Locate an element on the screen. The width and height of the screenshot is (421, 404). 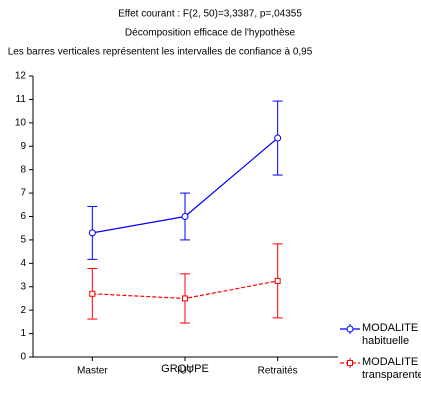
y-tick-label: 8 is located at coordinates (23, 169).